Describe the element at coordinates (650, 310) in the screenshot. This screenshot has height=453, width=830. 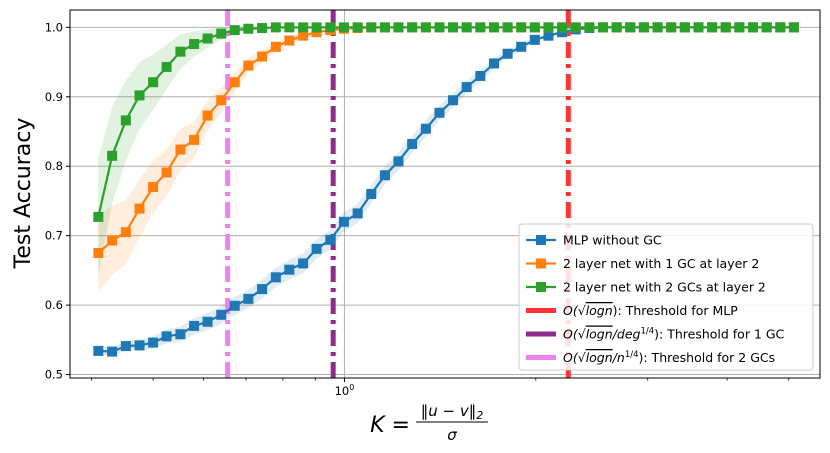
I see `legend-label: O(√logn): Threshold for MLP` at that location.